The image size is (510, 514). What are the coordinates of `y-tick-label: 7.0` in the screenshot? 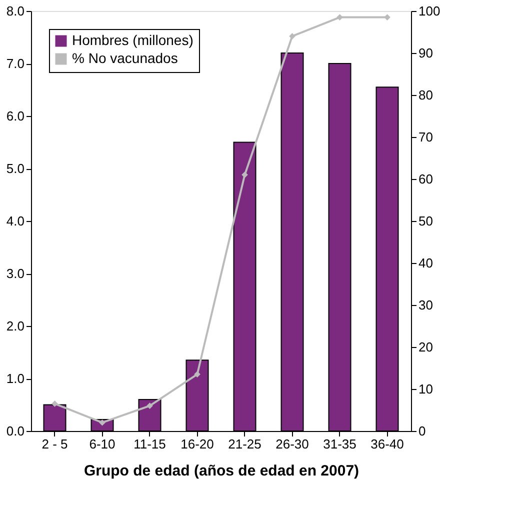 It's located at (15, 63).